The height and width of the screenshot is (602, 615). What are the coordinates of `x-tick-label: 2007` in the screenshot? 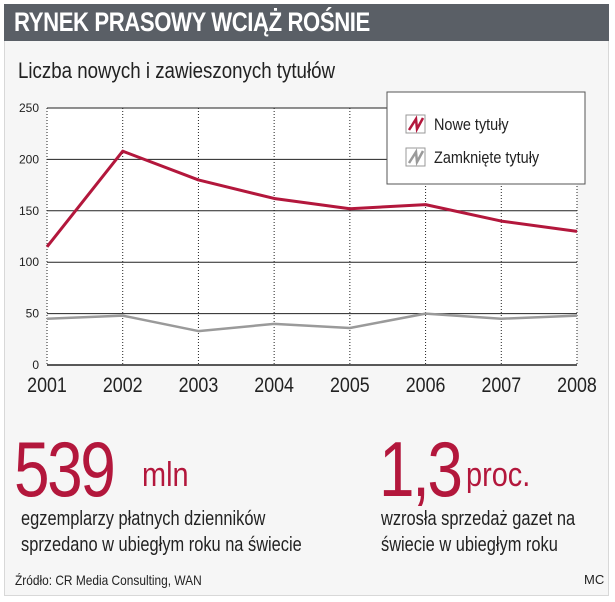 It's located at (501, 386).